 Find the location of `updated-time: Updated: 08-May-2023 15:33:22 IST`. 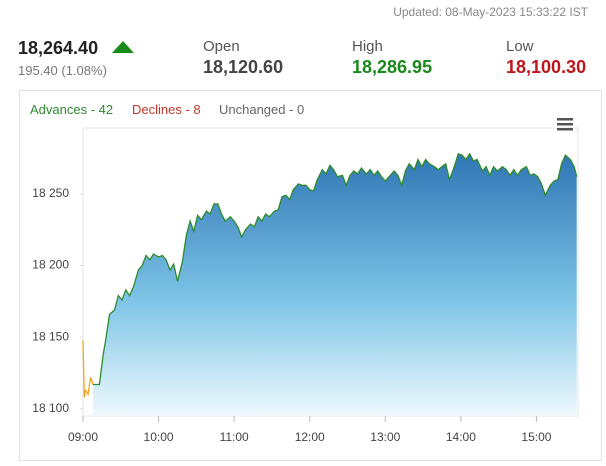

updated-time: Updated: 08-May-2023 15:33:22 IST is located at coordinates (490, 12).